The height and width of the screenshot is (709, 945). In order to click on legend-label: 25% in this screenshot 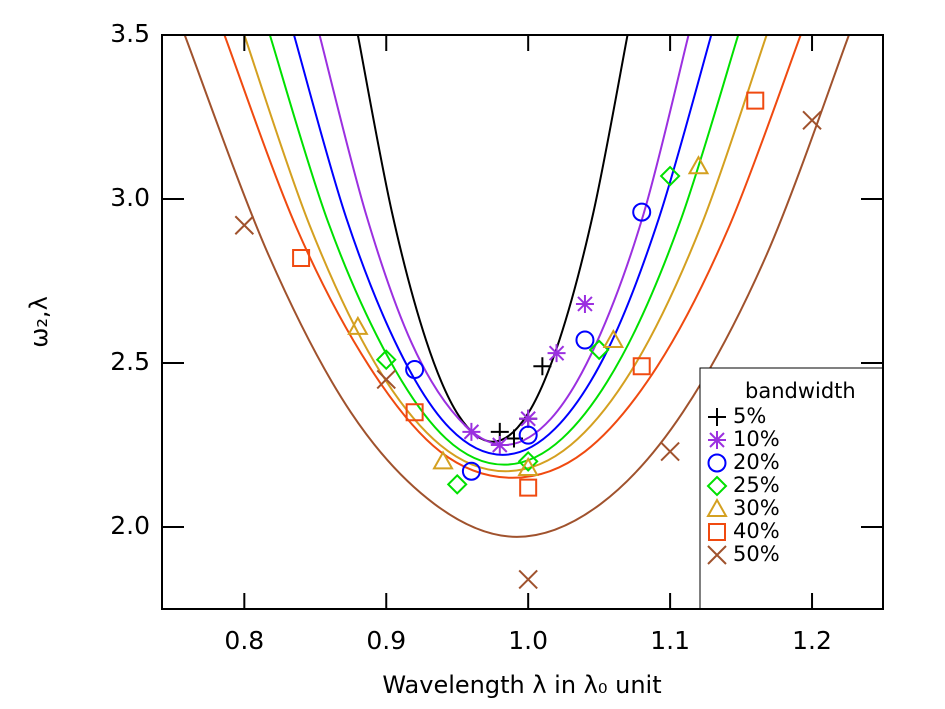, I will do `click(756, 485)`.